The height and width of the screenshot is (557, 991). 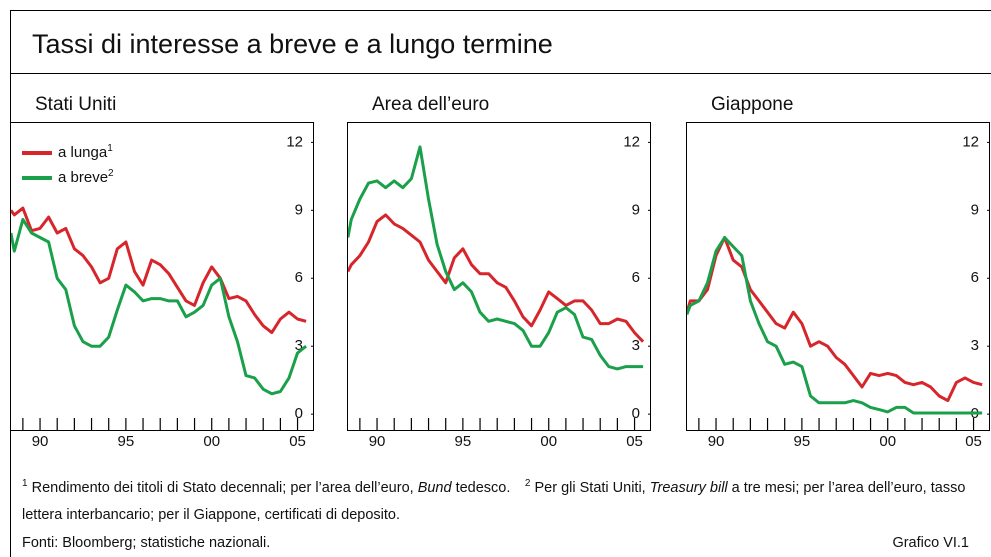 I want to click on legend-label: a breve2, so click(x=86, y=177).